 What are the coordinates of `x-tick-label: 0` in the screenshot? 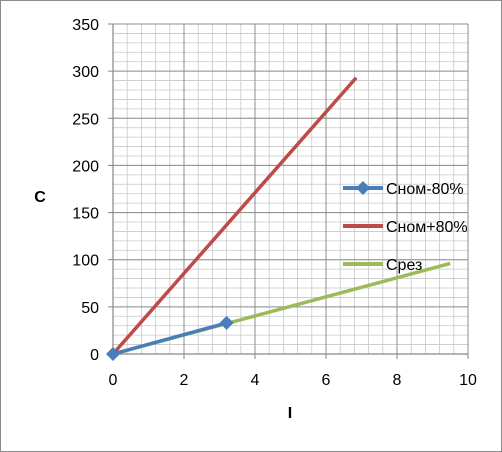 It's located at (113, 380).